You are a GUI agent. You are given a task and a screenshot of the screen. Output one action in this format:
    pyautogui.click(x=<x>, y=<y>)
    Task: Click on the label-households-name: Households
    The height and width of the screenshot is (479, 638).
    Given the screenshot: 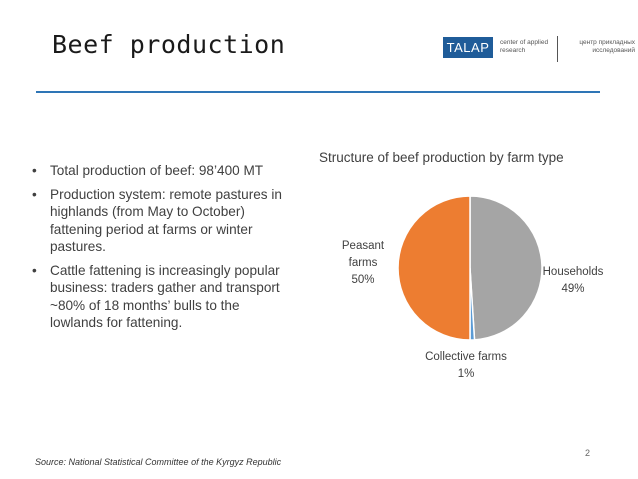 What is the action you would take?
    pyautogui.click(x=573, y=272)
    